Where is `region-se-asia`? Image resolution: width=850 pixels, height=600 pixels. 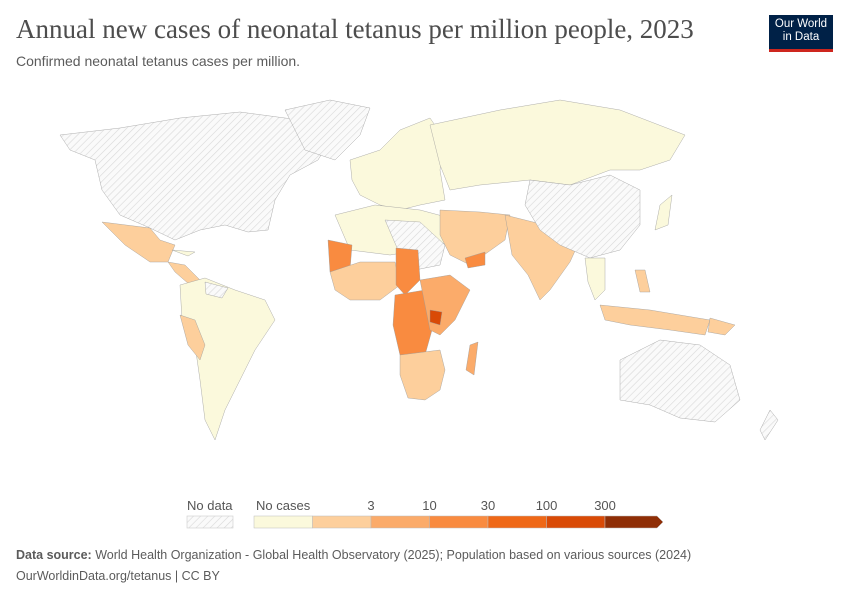
region-se-asia is located at coordinates (595, 279).